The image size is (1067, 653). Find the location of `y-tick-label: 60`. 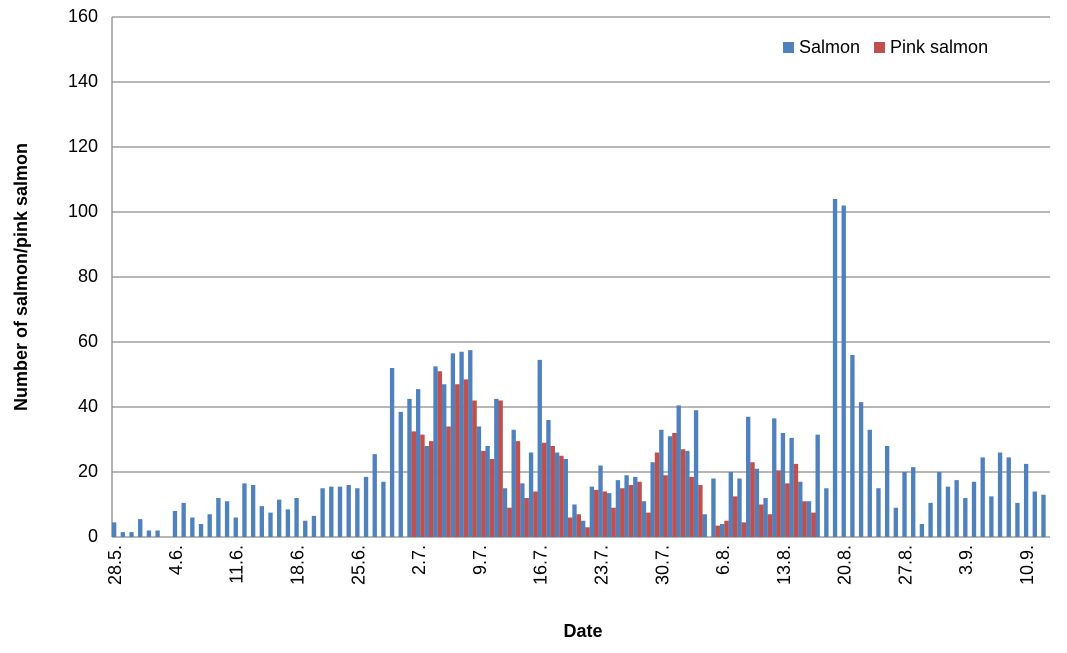

y-tick-label: 60 is located at coordinates (88, 341).